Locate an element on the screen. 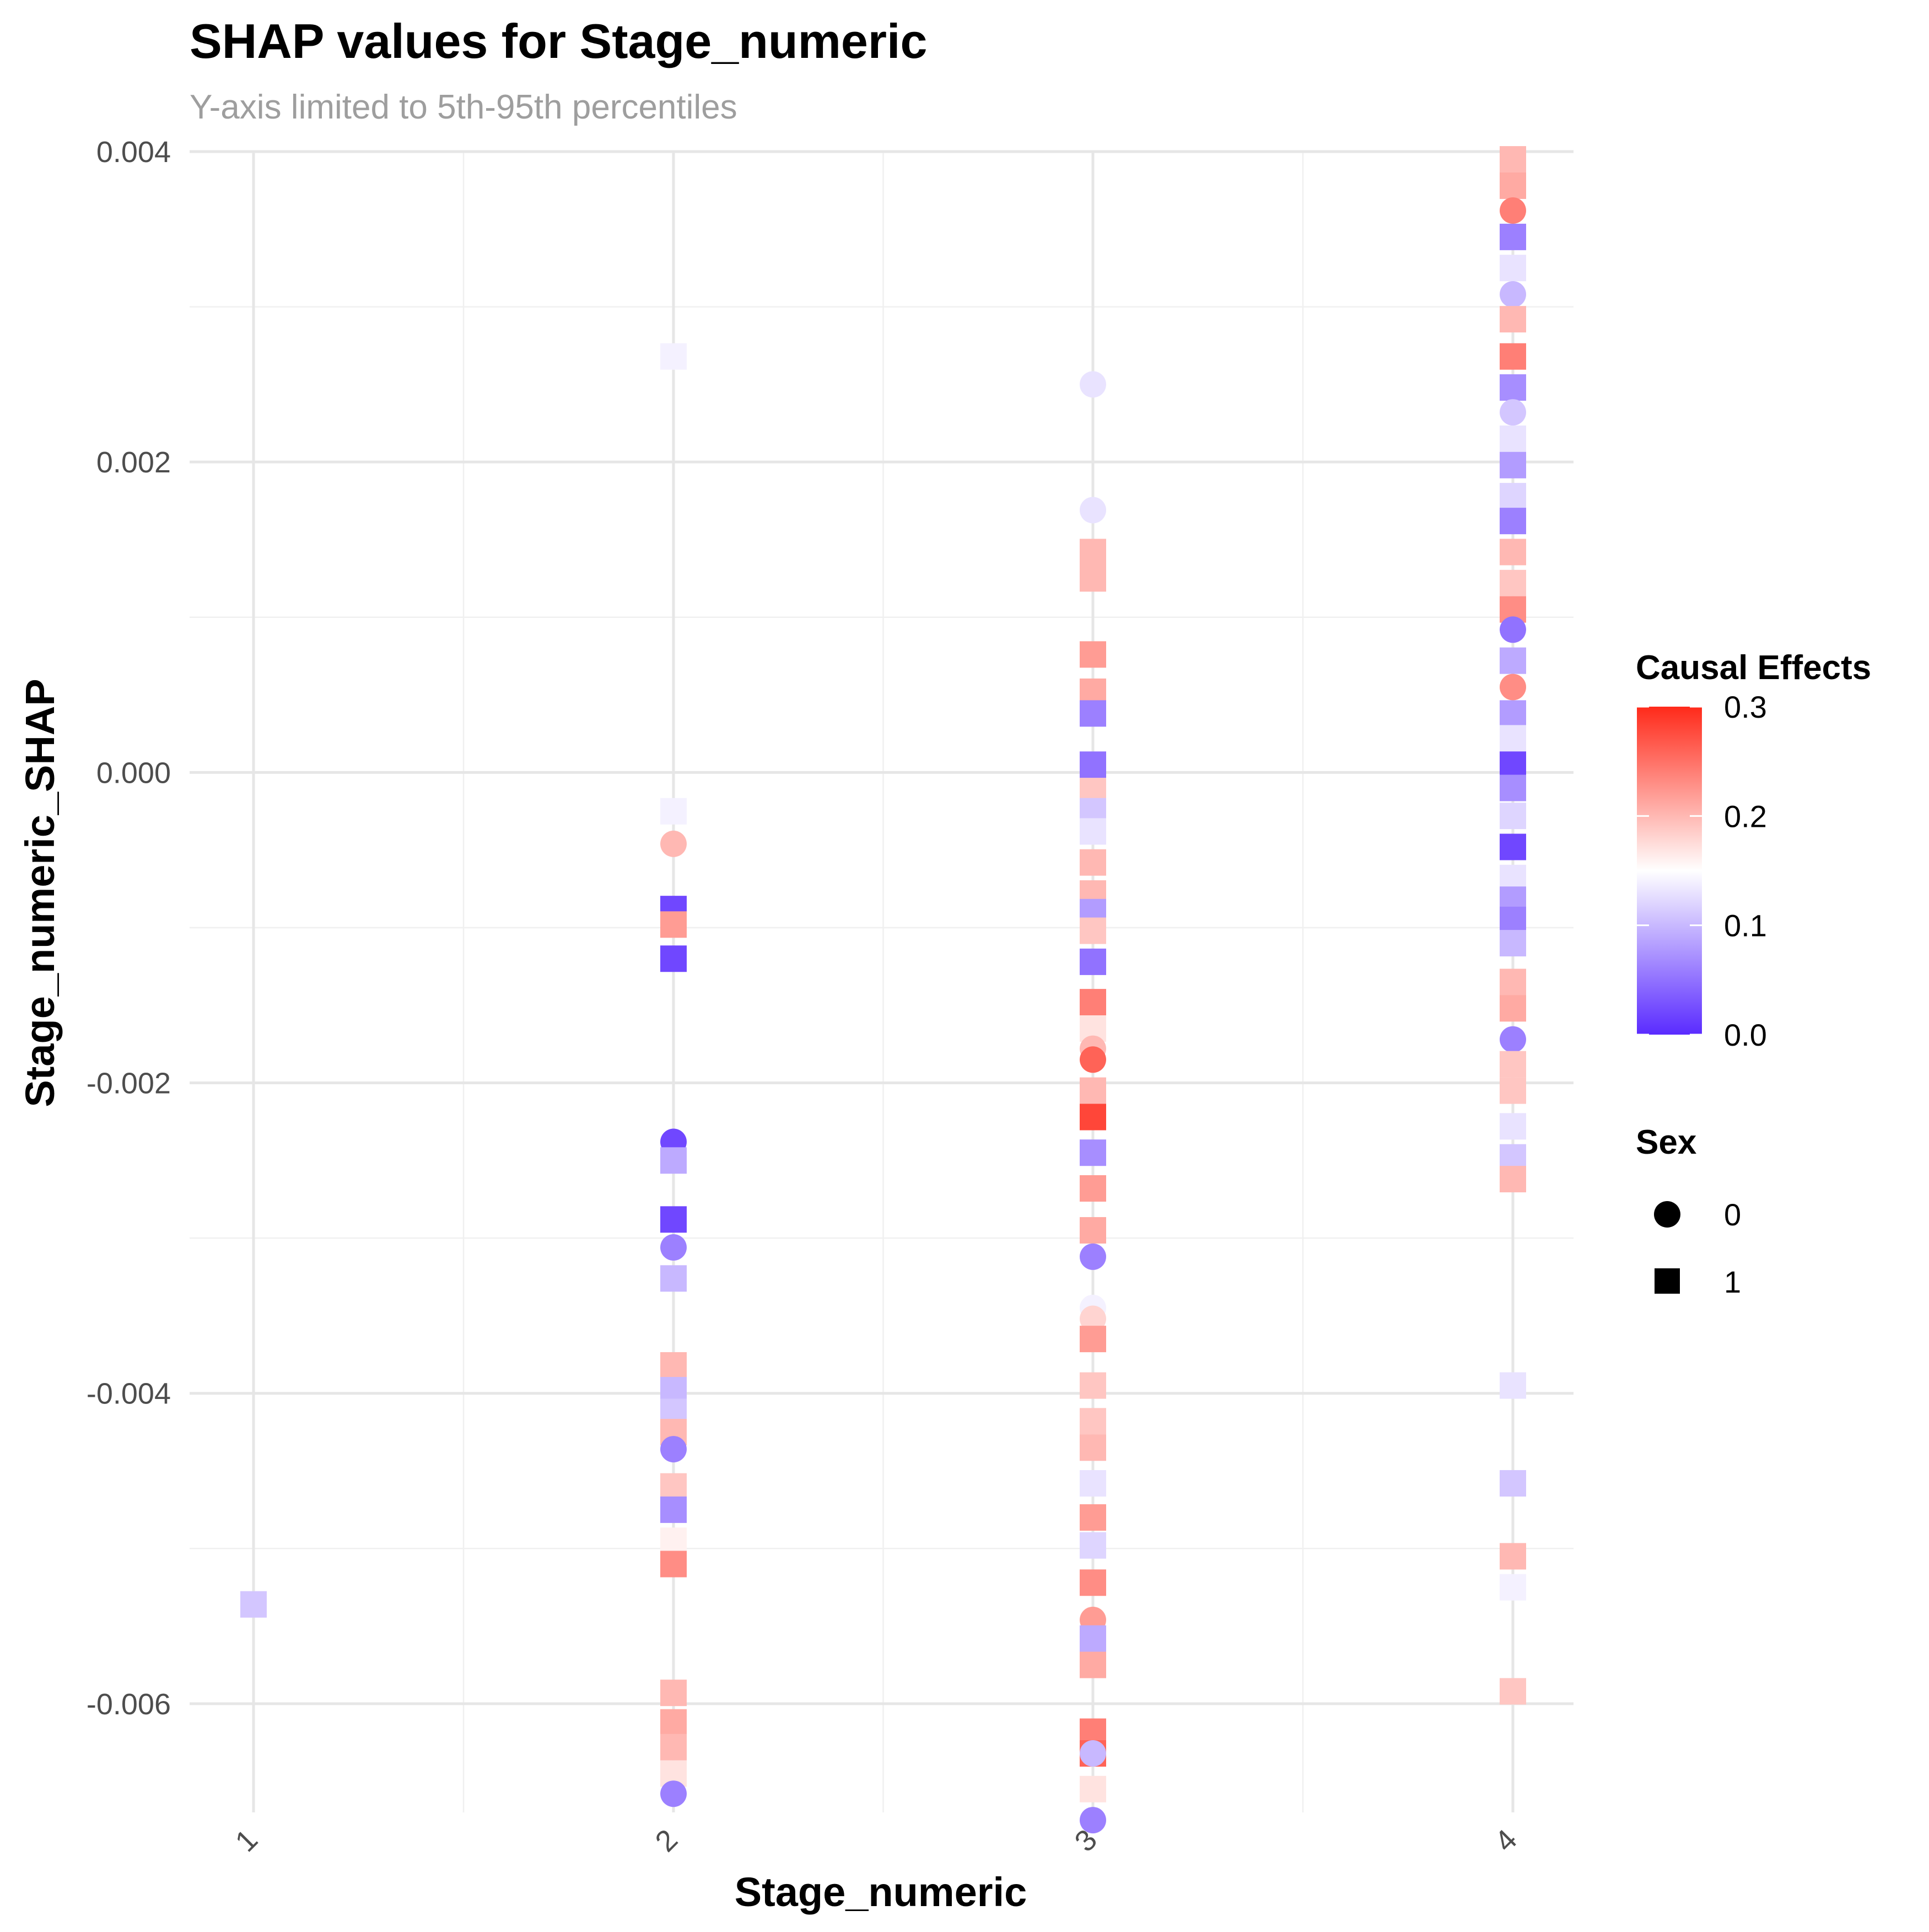  x-tick-label: 4 is located at coordinates (1505, 1840).